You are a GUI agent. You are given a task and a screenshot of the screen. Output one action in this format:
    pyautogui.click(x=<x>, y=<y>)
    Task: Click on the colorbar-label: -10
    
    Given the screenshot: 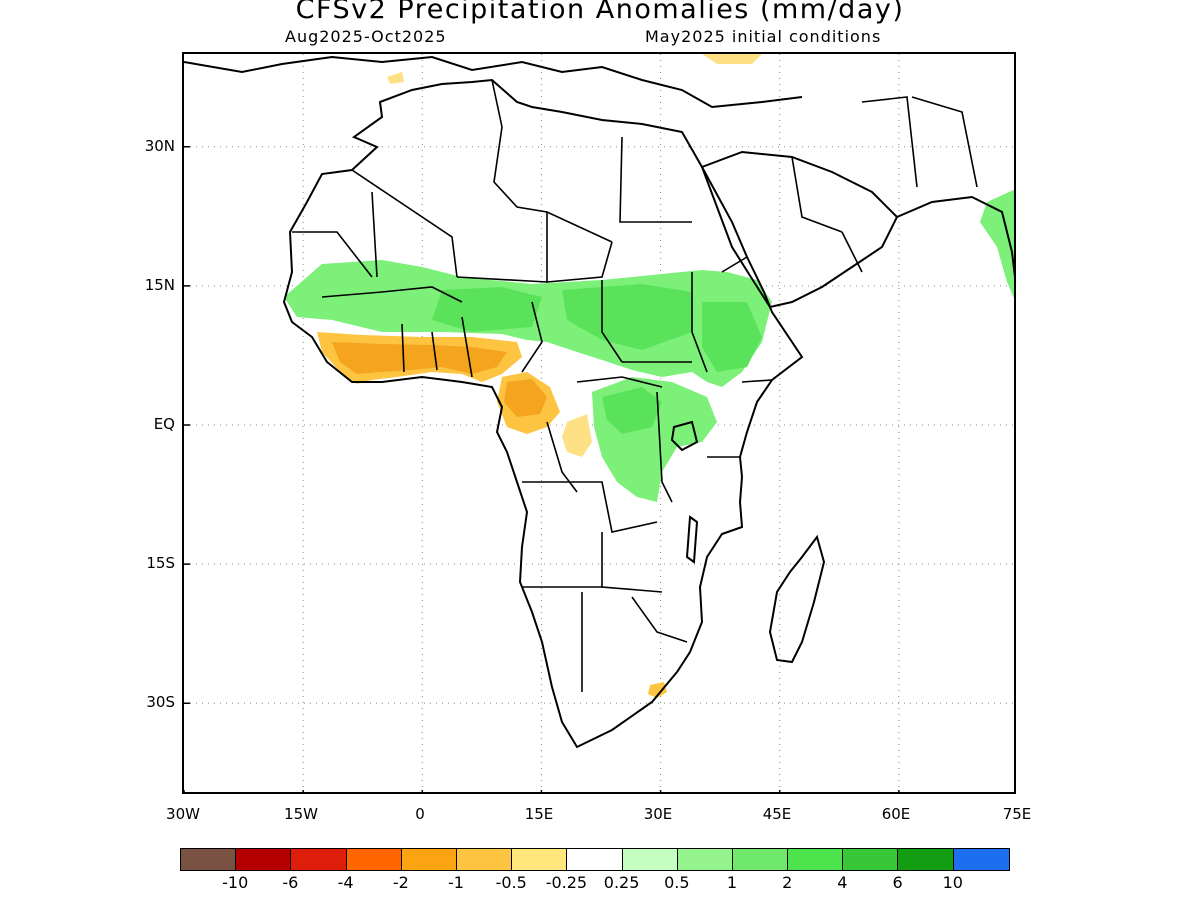 What is the action you would take?
    pyautogui.click(x=235, y=882)
    